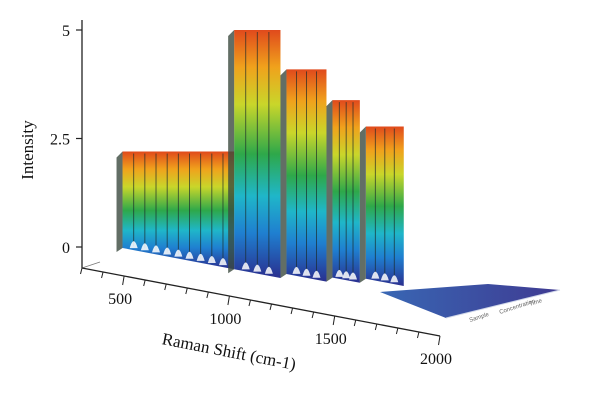 Image resolution: width=600 pixels, height=407 pixels. What do you see at coordinates (27, 150) in the screenshot?
I see `y-axis-title: Intensity` at bounding box center [27, 150].